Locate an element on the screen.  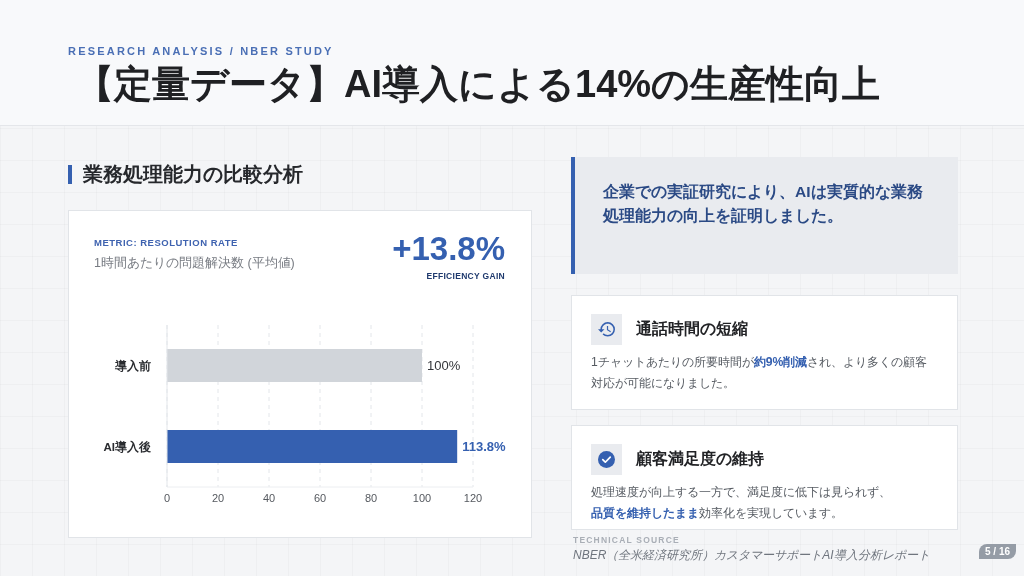
text: 効率化を実現しています。 is located at coordinates (771, 513).